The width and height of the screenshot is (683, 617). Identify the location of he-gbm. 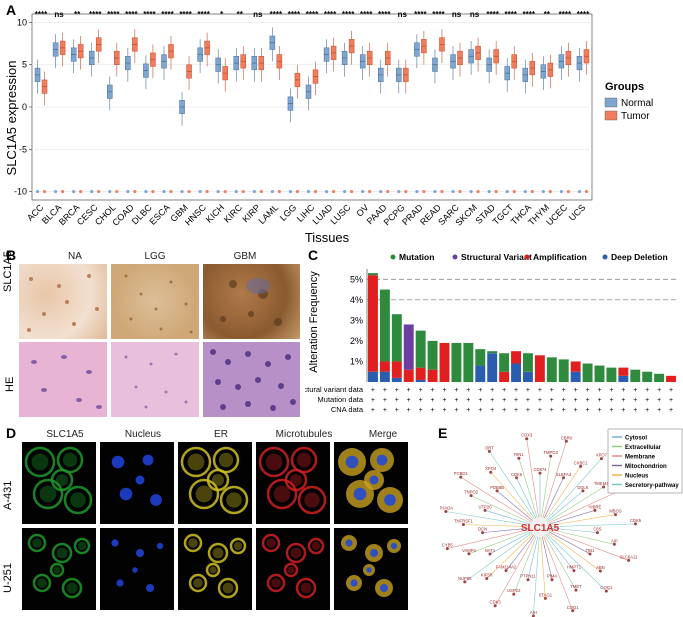
(251, 379).